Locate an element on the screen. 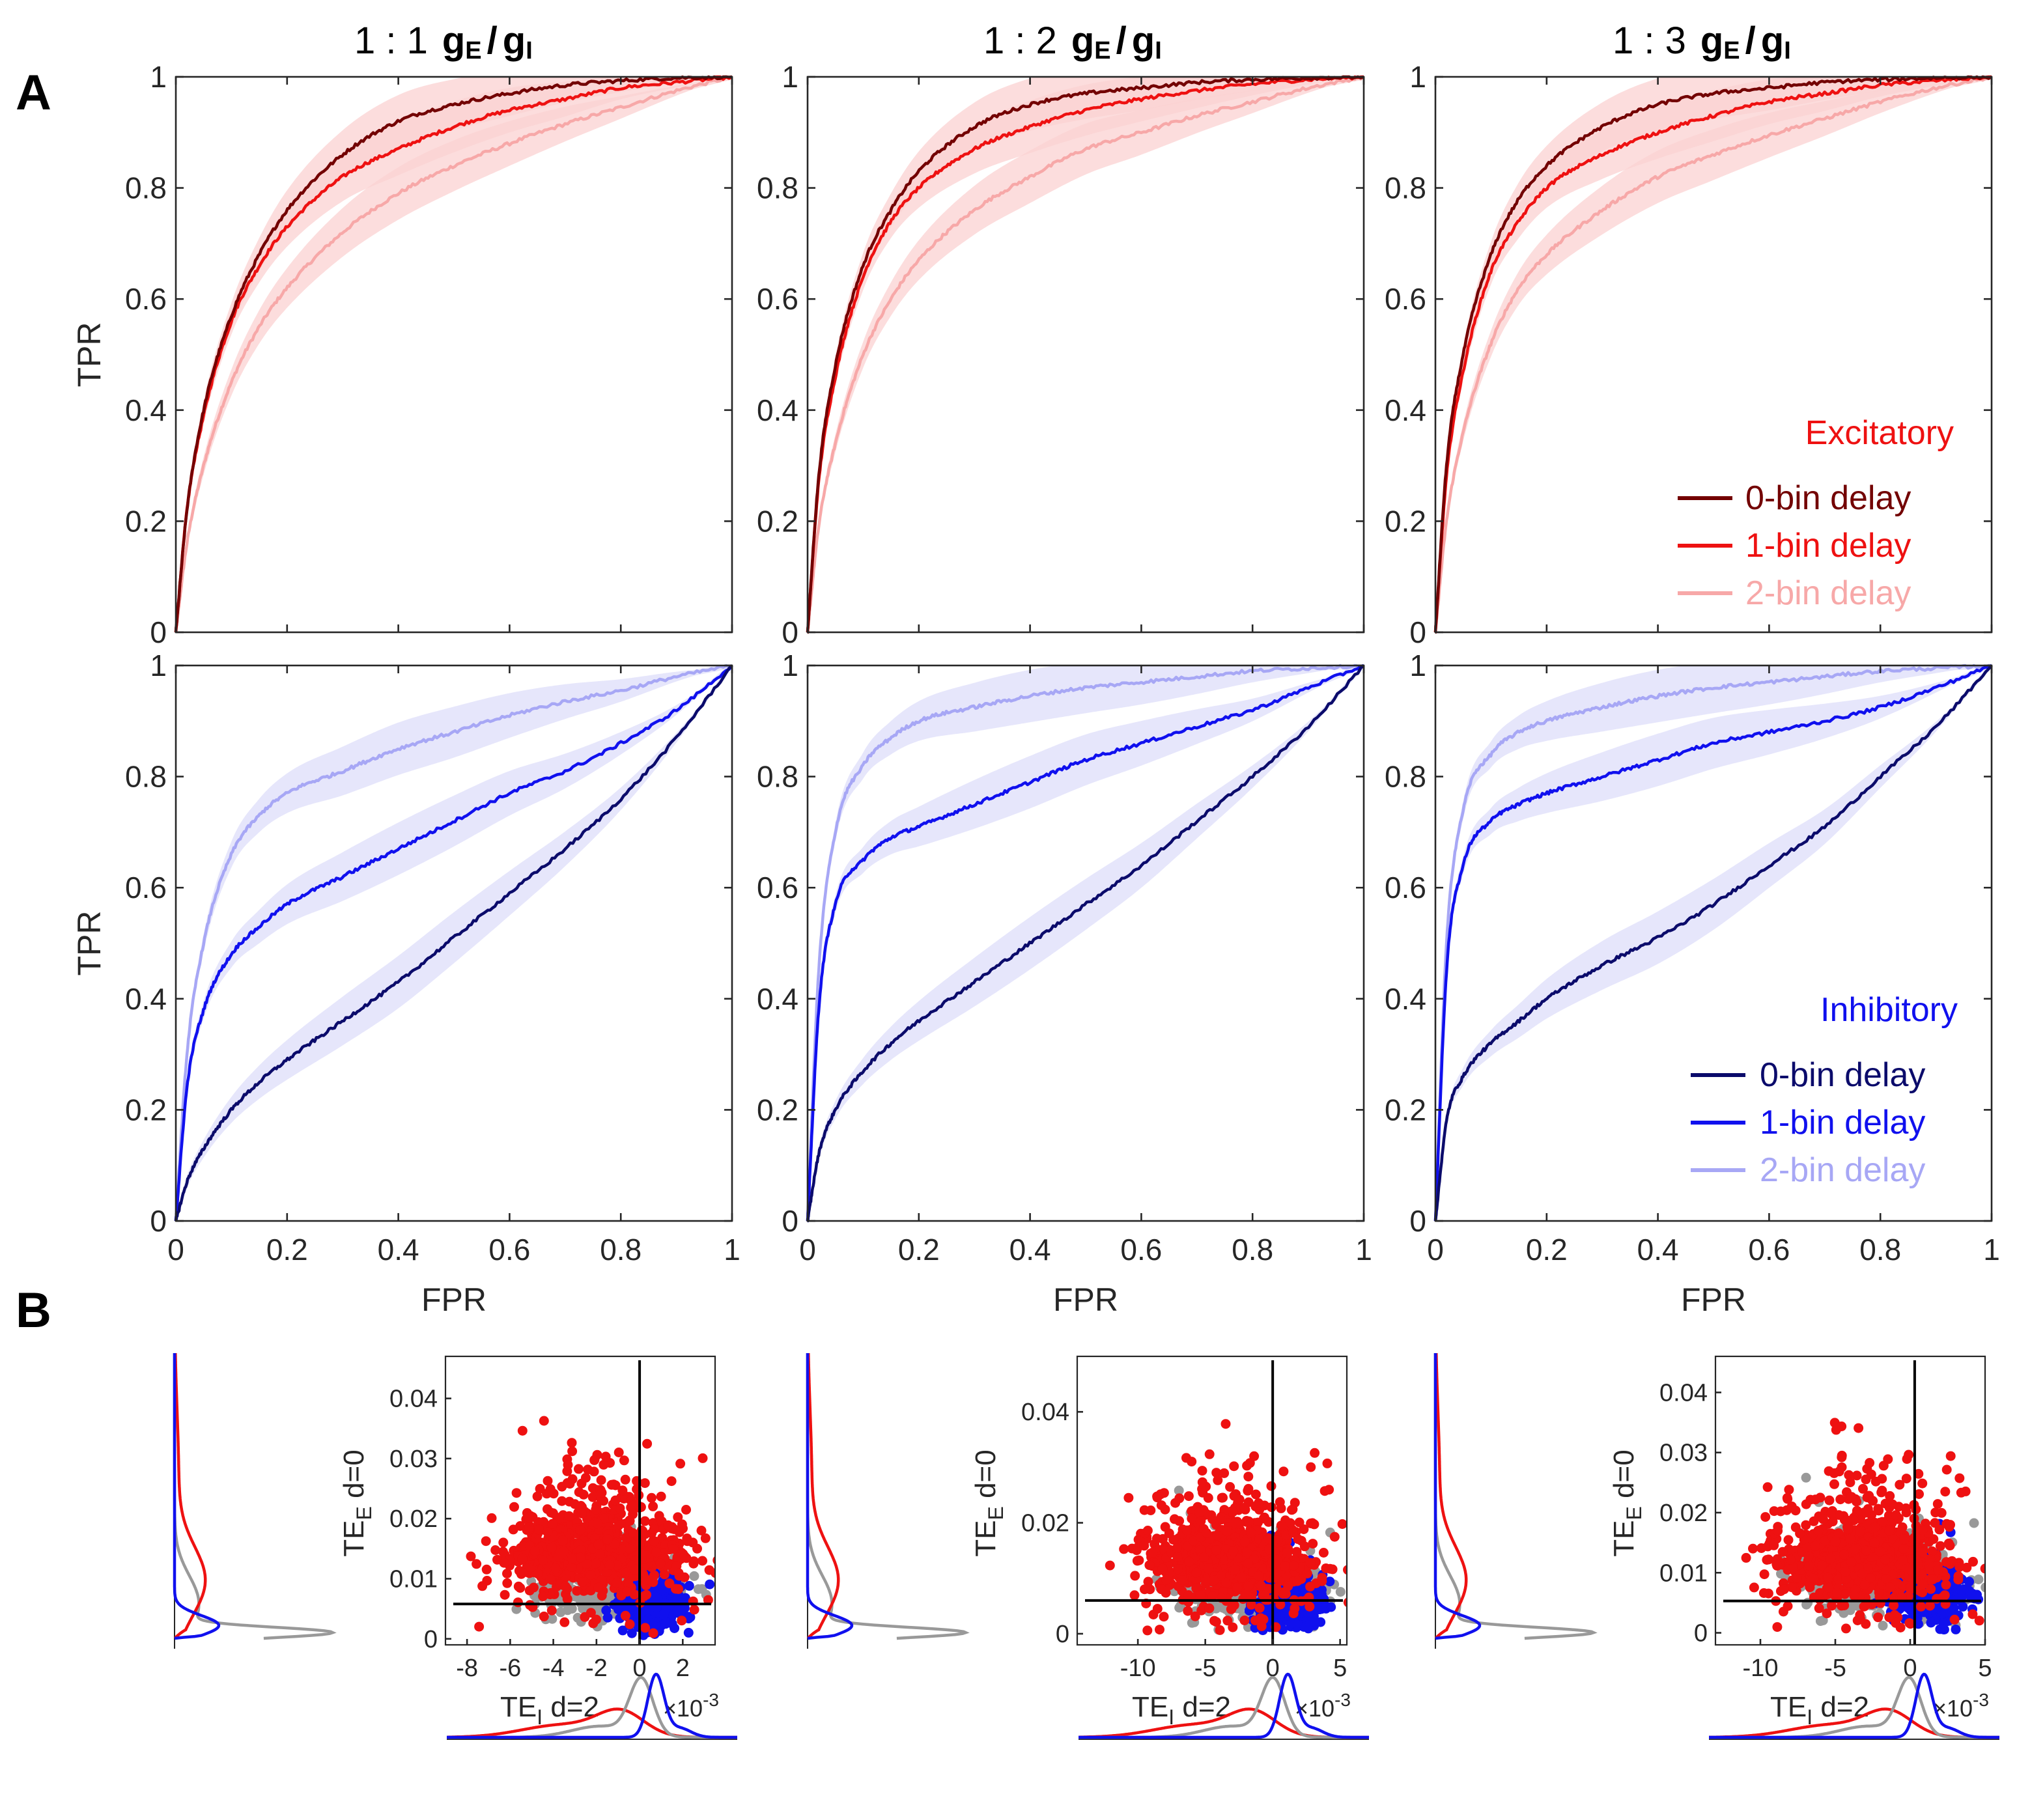 Image resolution: width=2017 pixels, height=1820 pixels. x-tick-label: 0.6 is located at coordinates (509, 1250).